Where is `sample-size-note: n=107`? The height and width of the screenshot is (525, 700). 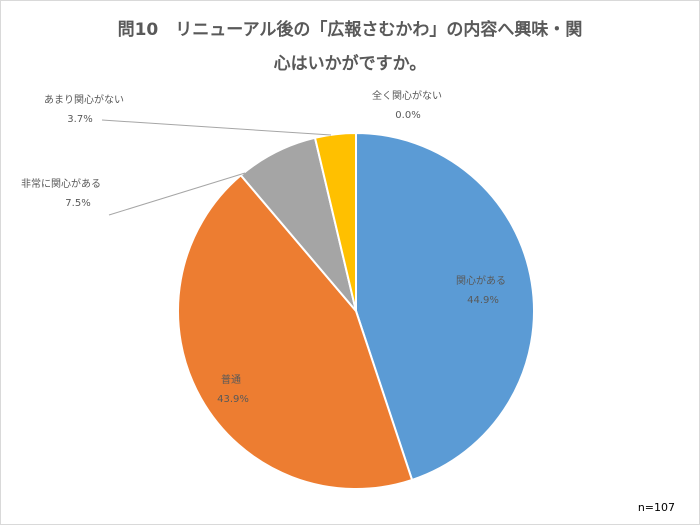 sample-size-note: n=107 is located at coordinates (656, 507).